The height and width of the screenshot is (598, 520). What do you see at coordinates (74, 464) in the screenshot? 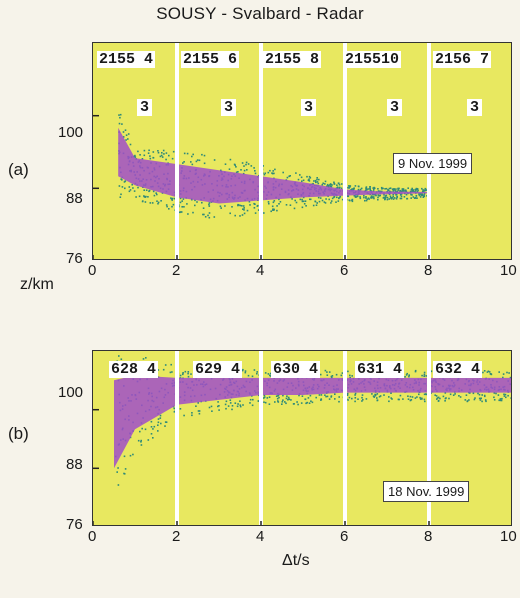
I see `panel-b-ytick-88: 88` at bounding box center [74, 464].